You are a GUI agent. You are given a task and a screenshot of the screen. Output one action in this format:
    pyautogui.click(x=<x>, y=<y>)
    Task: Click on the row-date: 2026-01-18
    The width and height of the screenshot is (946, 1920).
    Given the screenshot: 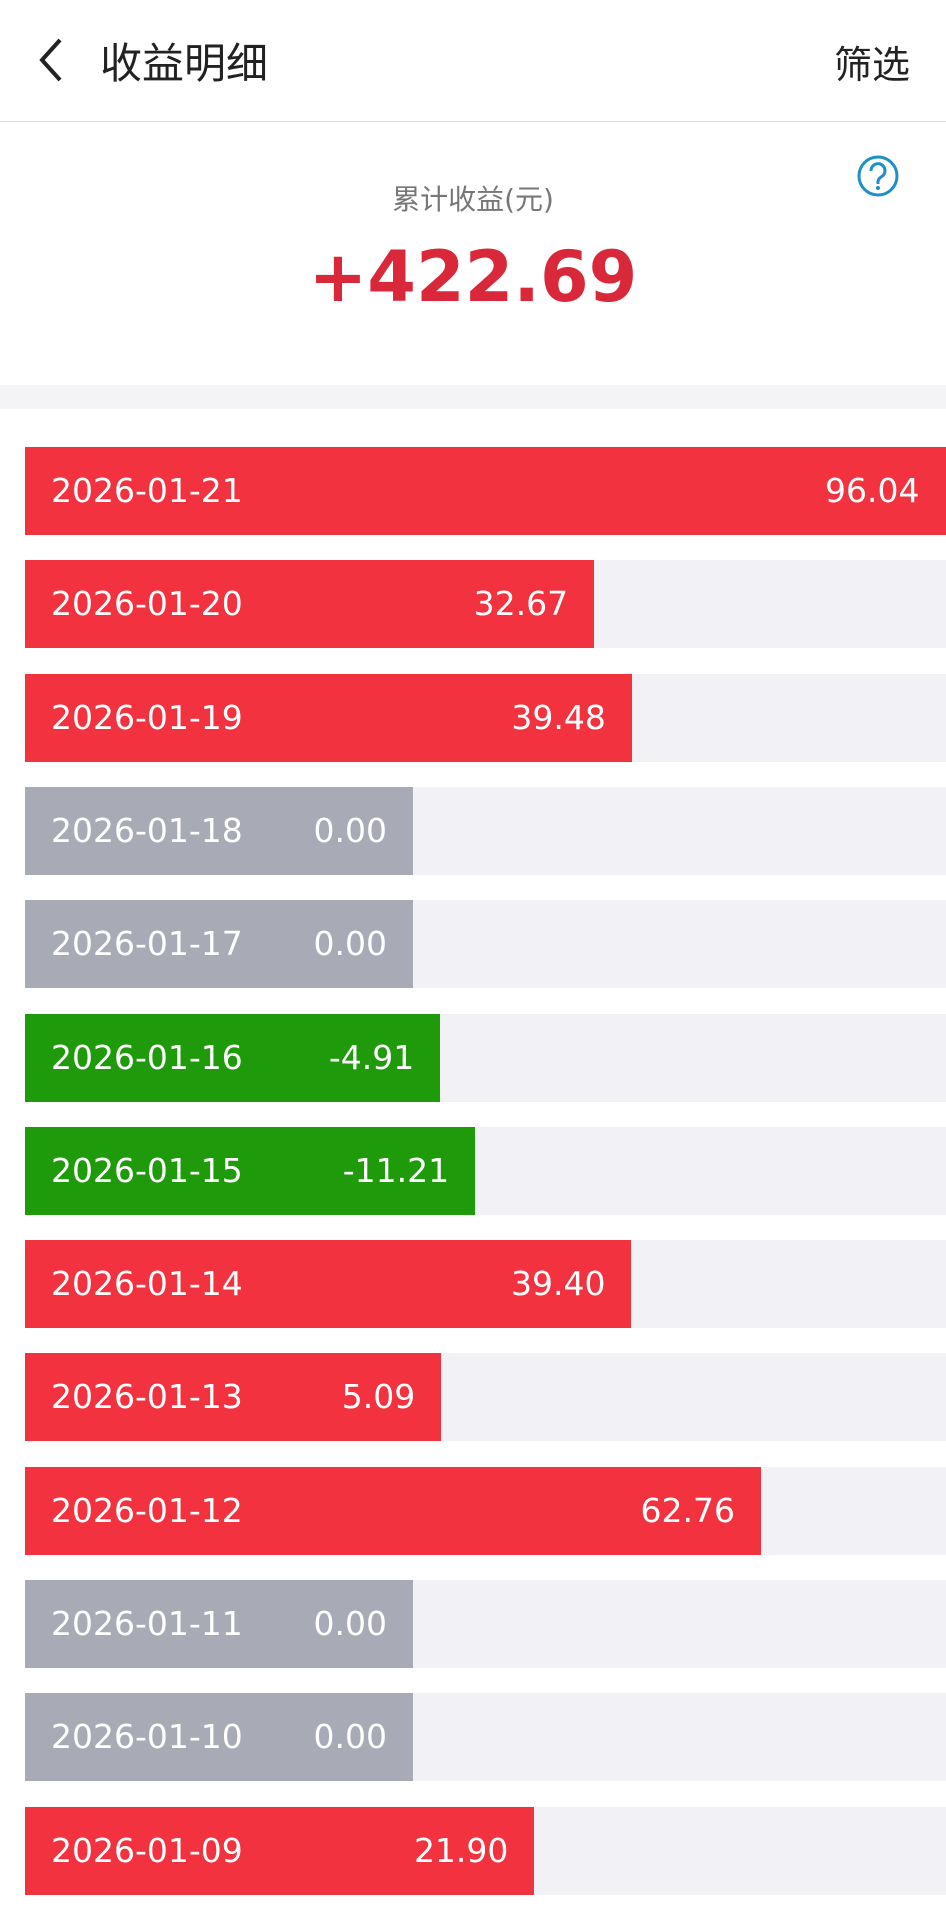 What is the action you would take?
    pyautogui.click(x=147, y=830)
    